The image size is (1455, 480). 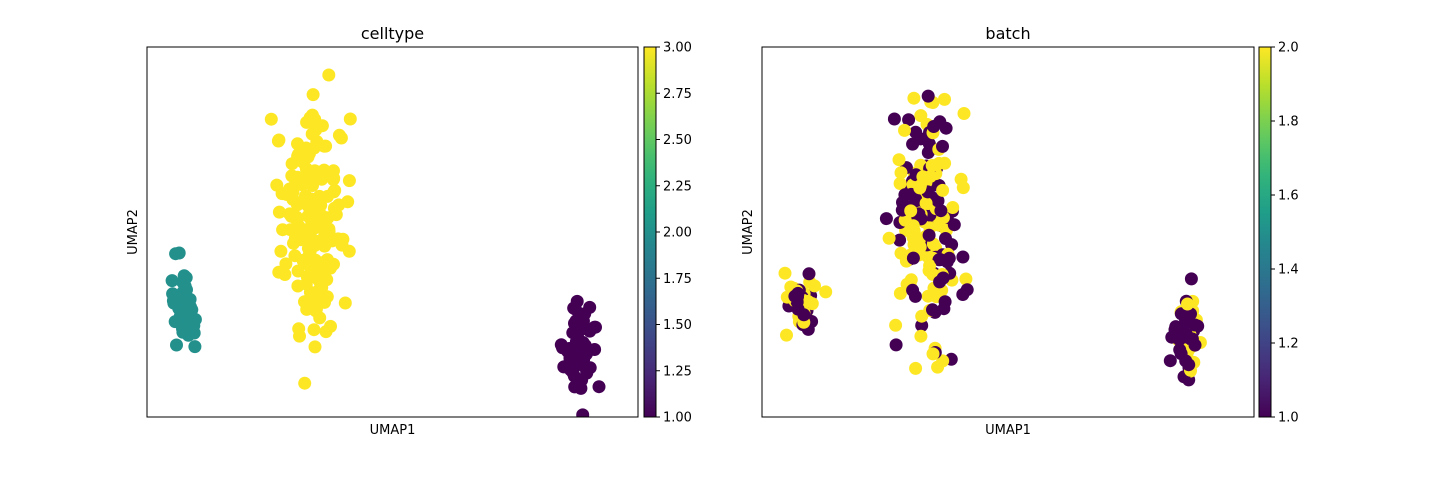 What do you see at coordinates (1288, 122) in the screenshot?
I see `colorbar-tick-label: 1.8` at bounding box center [1288, 122].